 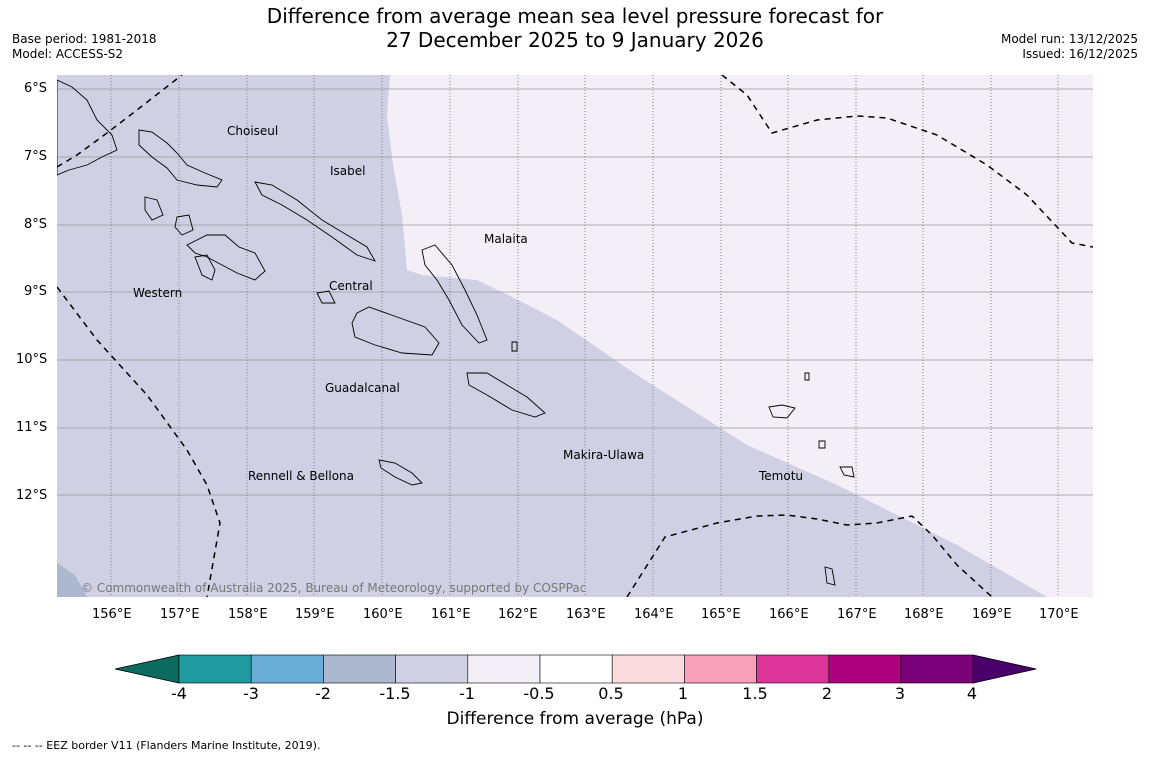 I want to click on bougainville-island, so click(x=87, y=127).